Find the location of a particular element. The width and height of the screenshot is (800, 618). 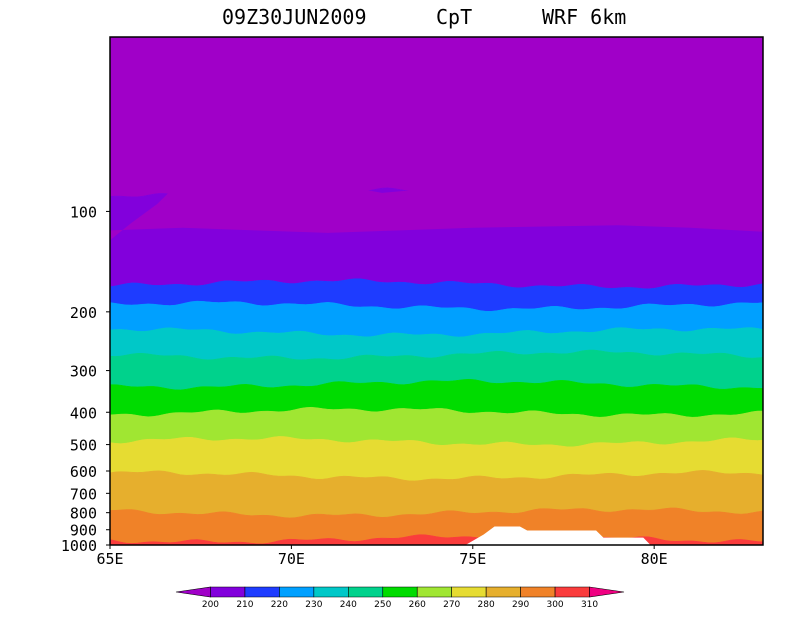

x-axis: 65E 70E 75E 80E is located at coordinates (382, 556).